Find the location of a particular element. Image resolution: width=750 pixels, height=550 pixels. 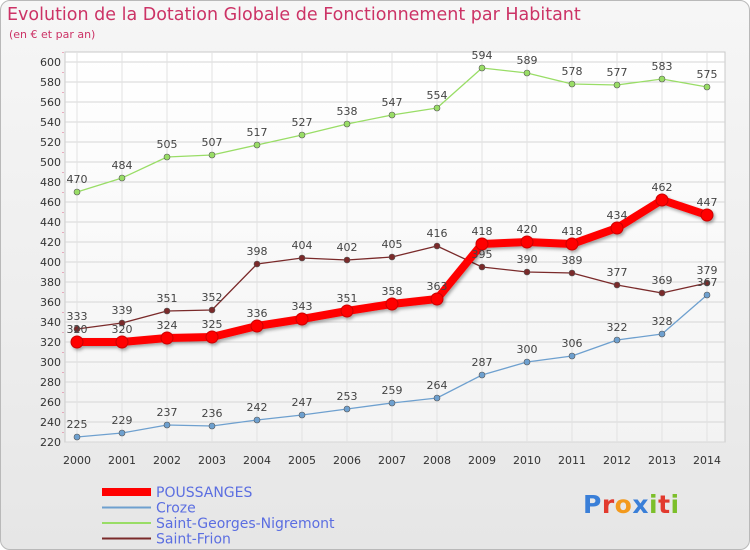

data-label: 398 is located at coordinates (257, 251).